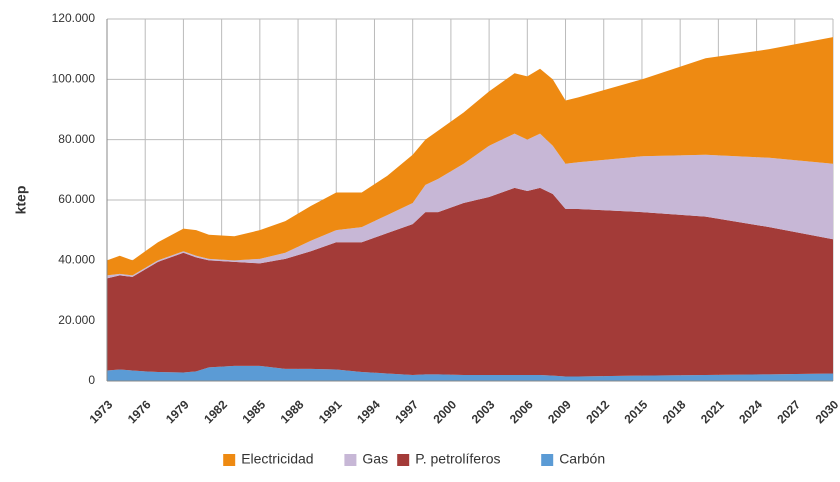 This screenshot has width=840, height=482. I want to click on y-tick-label: 80.000, so click(76, 139).